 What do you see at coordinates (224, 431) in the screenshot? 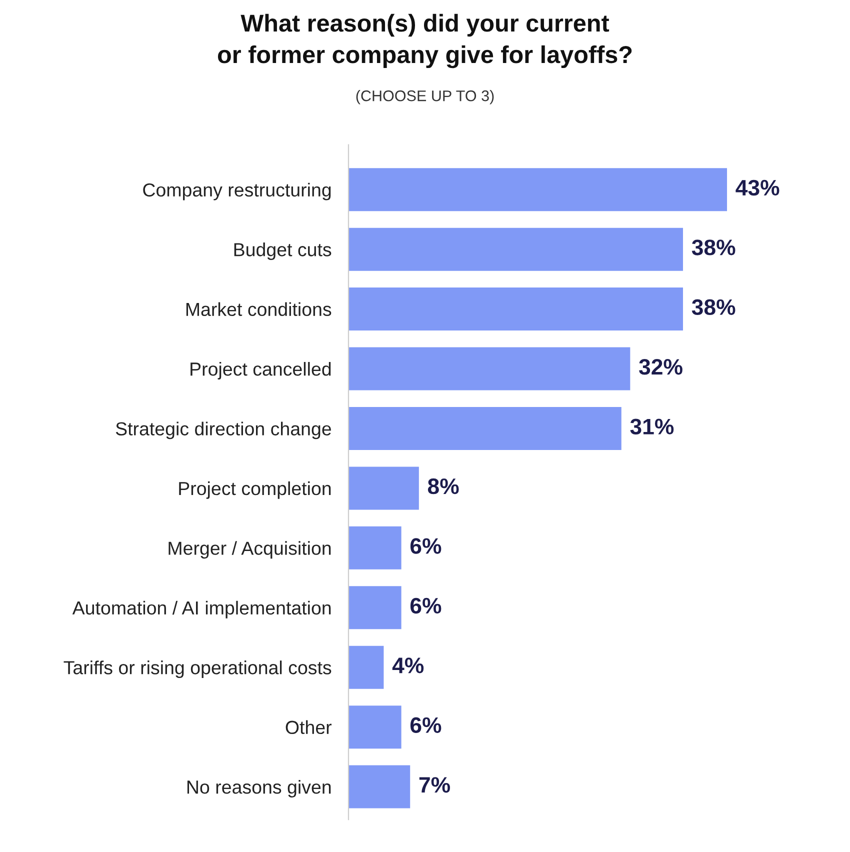
I see `y-tick-label: Strategic direction change` at bounding box center [224, 431].